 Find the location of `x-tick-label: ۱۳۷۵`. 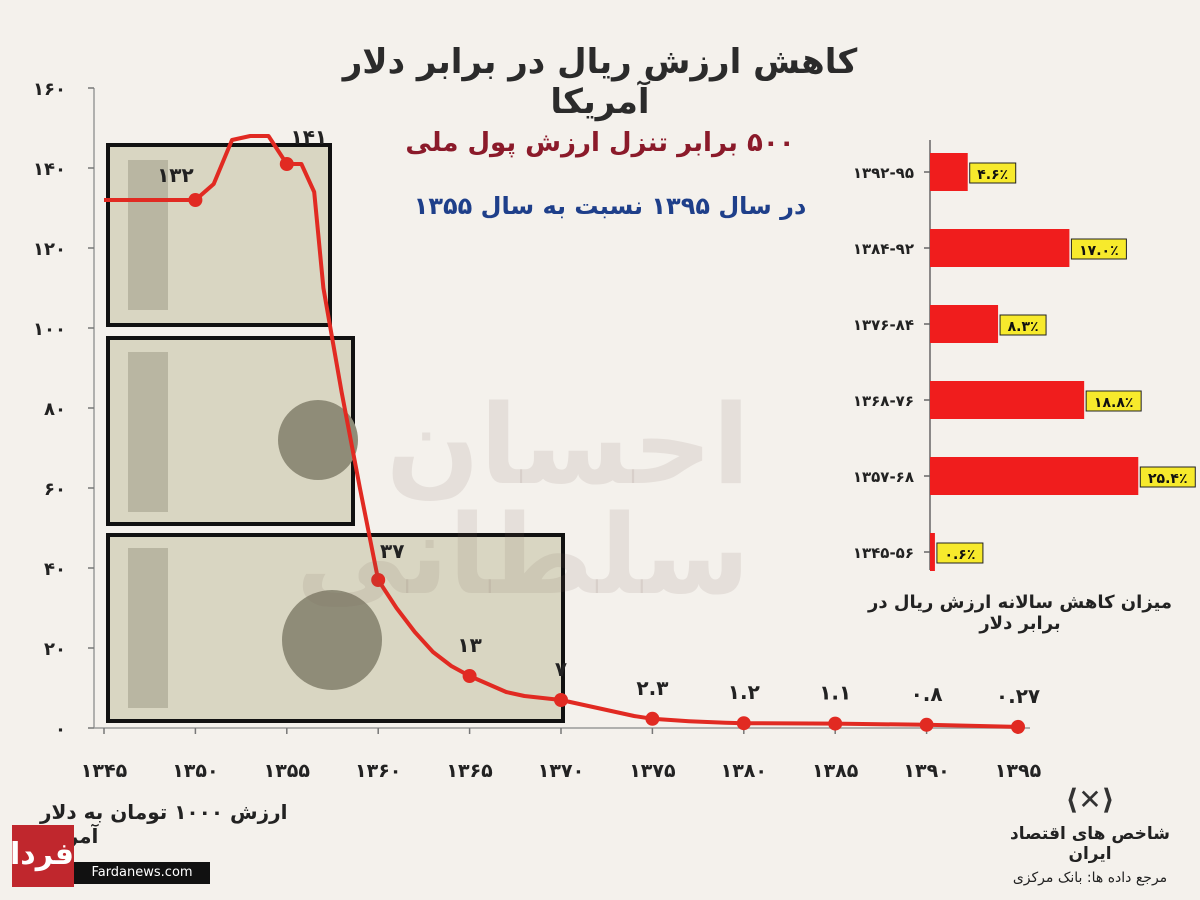

x-tick-label: ۱۳۷۵ is located at coordinates (652, 771).